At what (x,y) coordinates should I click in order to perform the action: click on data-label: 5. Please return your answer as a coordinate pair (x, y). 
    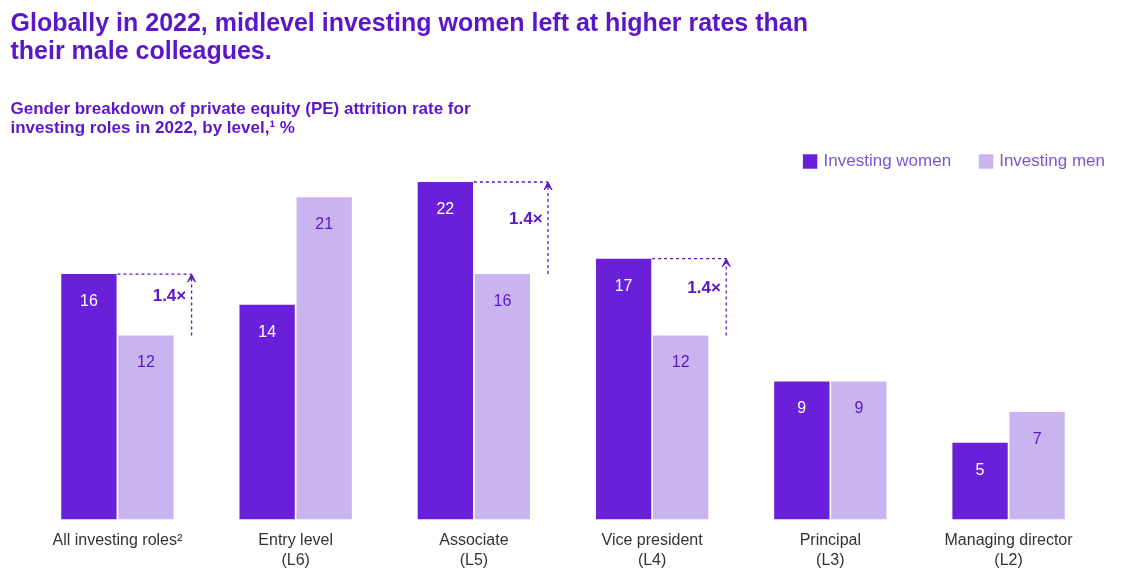
    Looking at the image, I should click on (980, 469).